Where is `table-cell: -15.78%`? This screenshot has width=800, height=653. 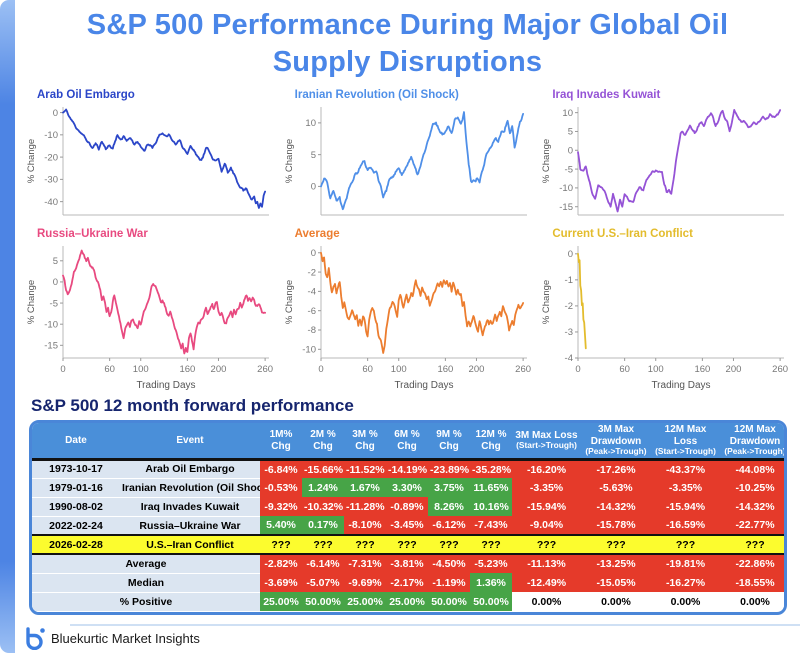 table-cell: -15.78% is located at coordinates (616, 526).